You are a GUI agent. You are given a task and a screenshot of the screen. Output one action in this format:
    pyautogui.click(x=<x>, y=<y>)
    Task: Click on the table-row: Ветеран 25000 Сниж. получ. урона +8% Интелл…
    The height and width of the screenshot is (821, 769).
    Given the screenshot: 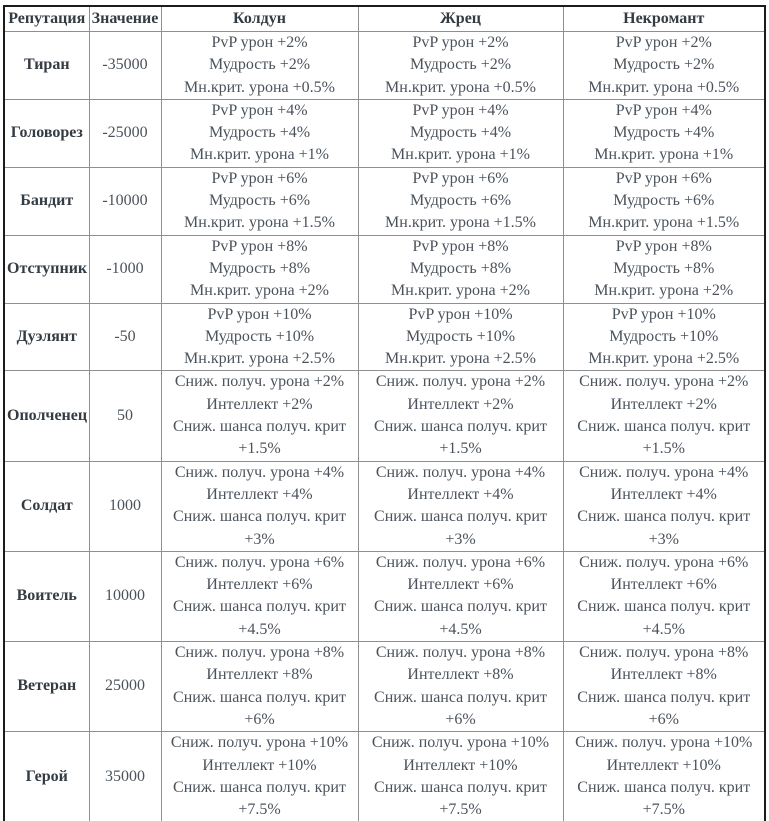 What is the action you would take?
    pyautogui.click(x=384, y=687)
    